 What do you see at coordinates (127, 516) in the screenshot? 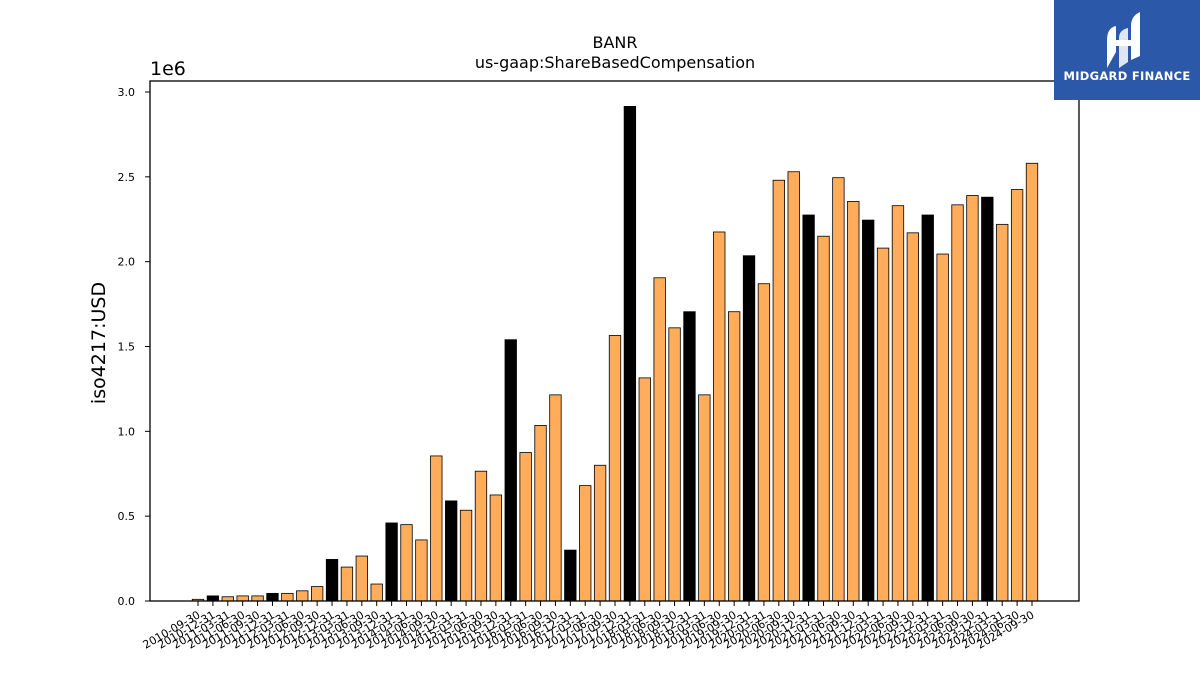
I see `y-tick-label: 0.5` at bounding box center [127, 516].